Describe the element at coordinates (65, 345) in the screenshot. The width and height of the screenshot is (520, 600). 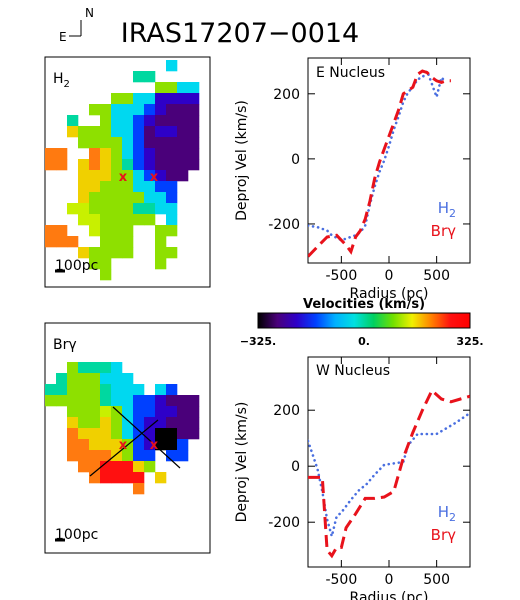
I see `map-brg-label: Brγ` at that location.